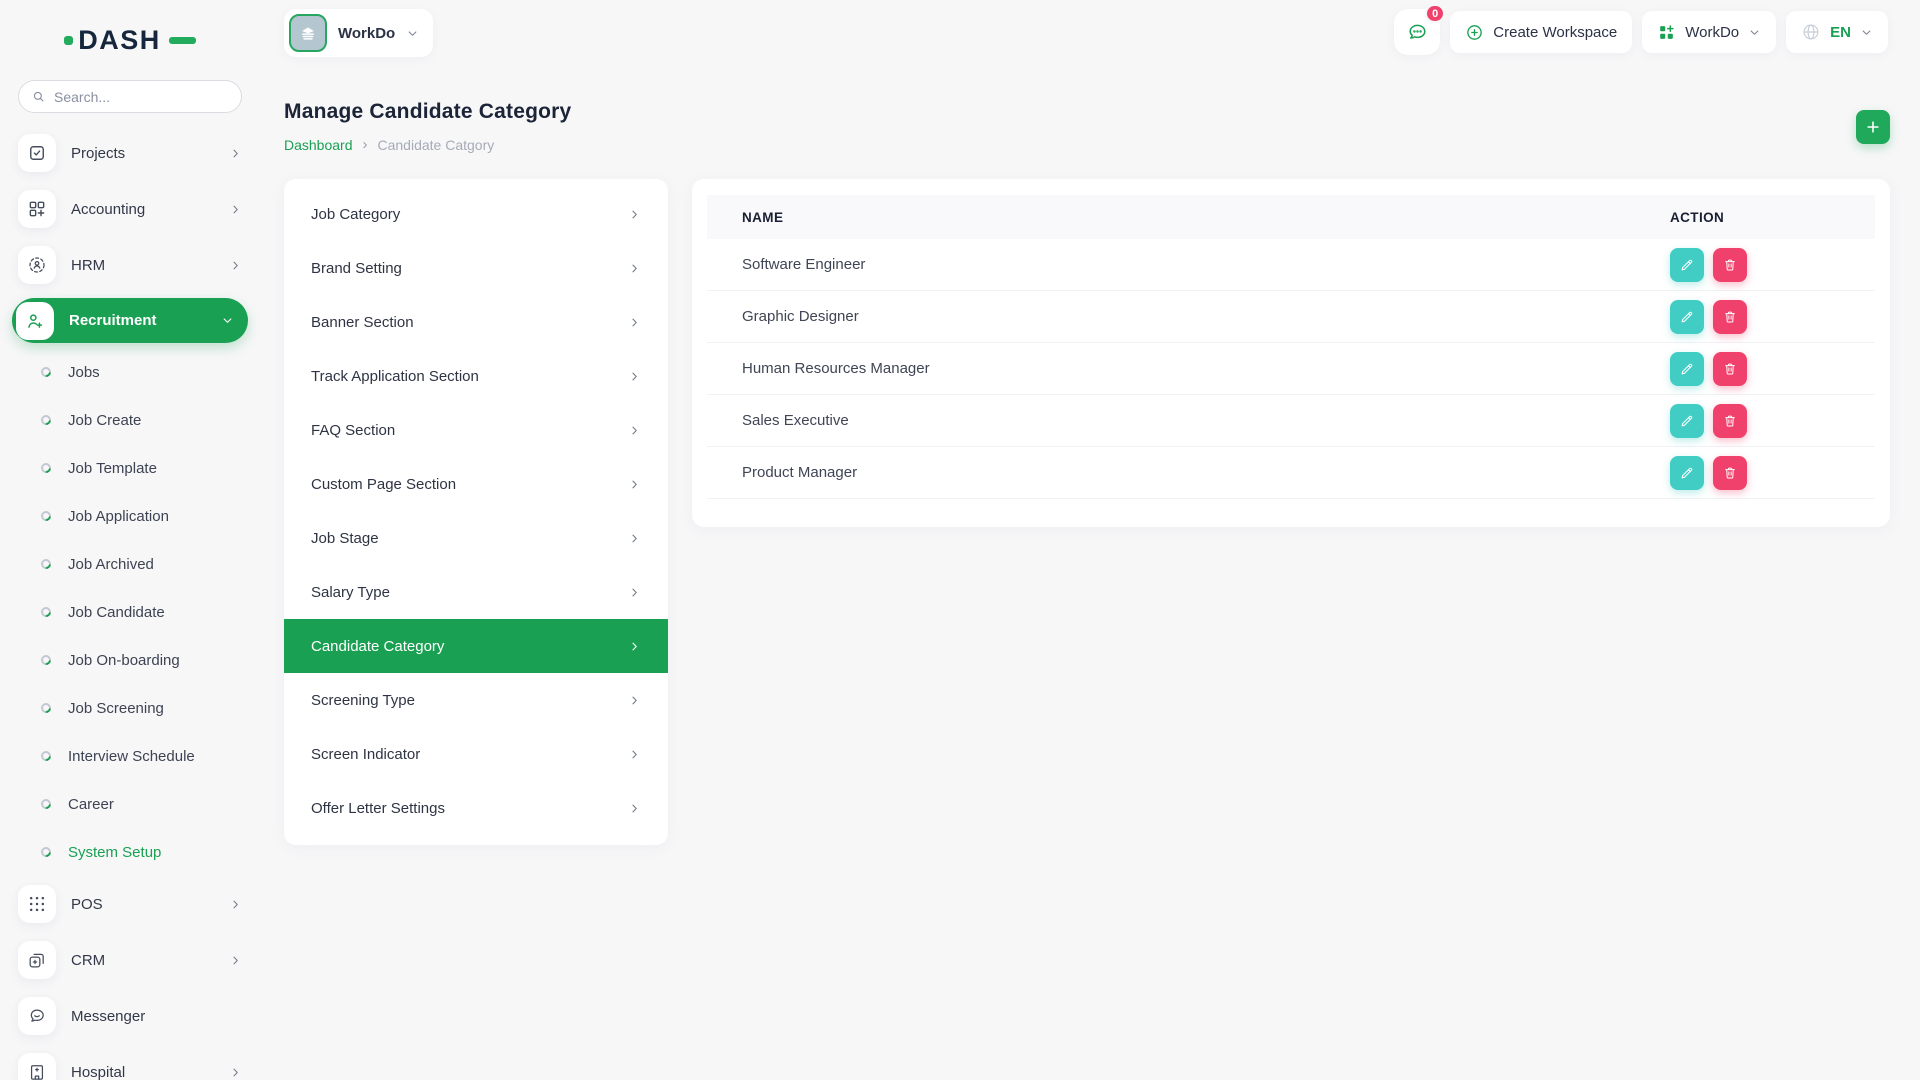 Image resolution: width=1920 pixels, height=1080 pixels. I want to click on hospital-icon, so click(37, 1071).